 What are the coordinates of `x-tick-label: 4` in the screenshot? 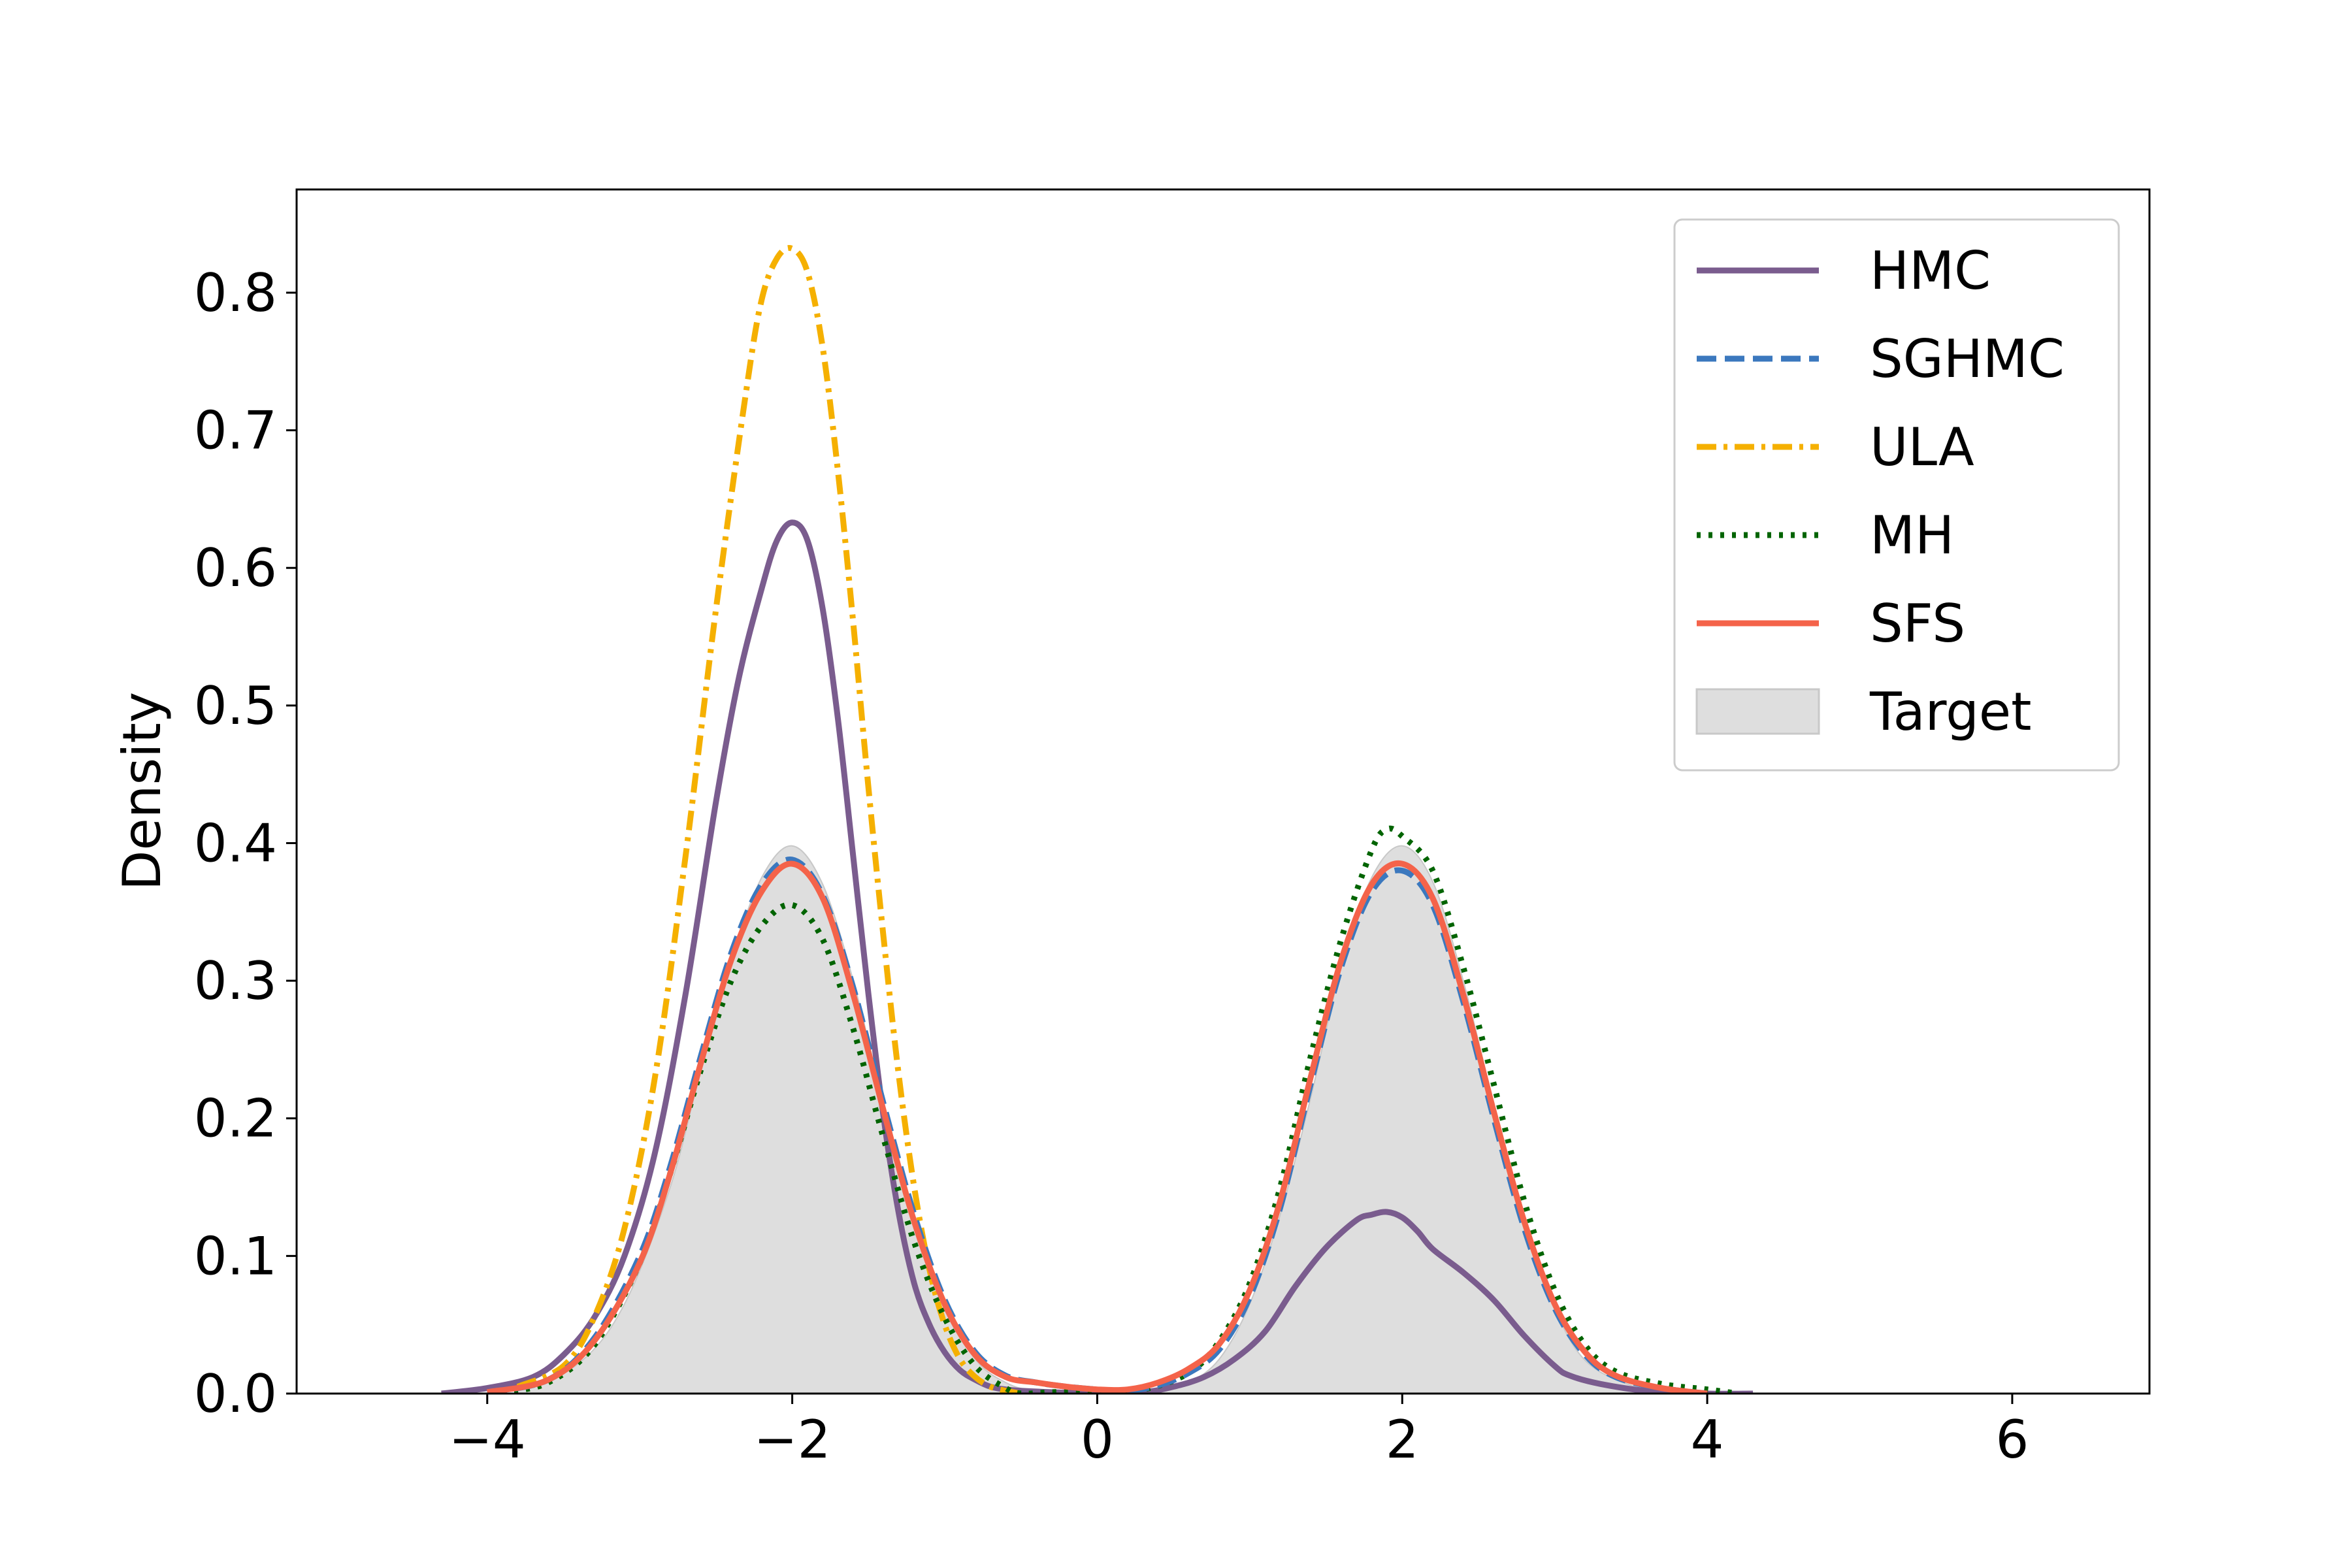 It's located at (1707, 1439).